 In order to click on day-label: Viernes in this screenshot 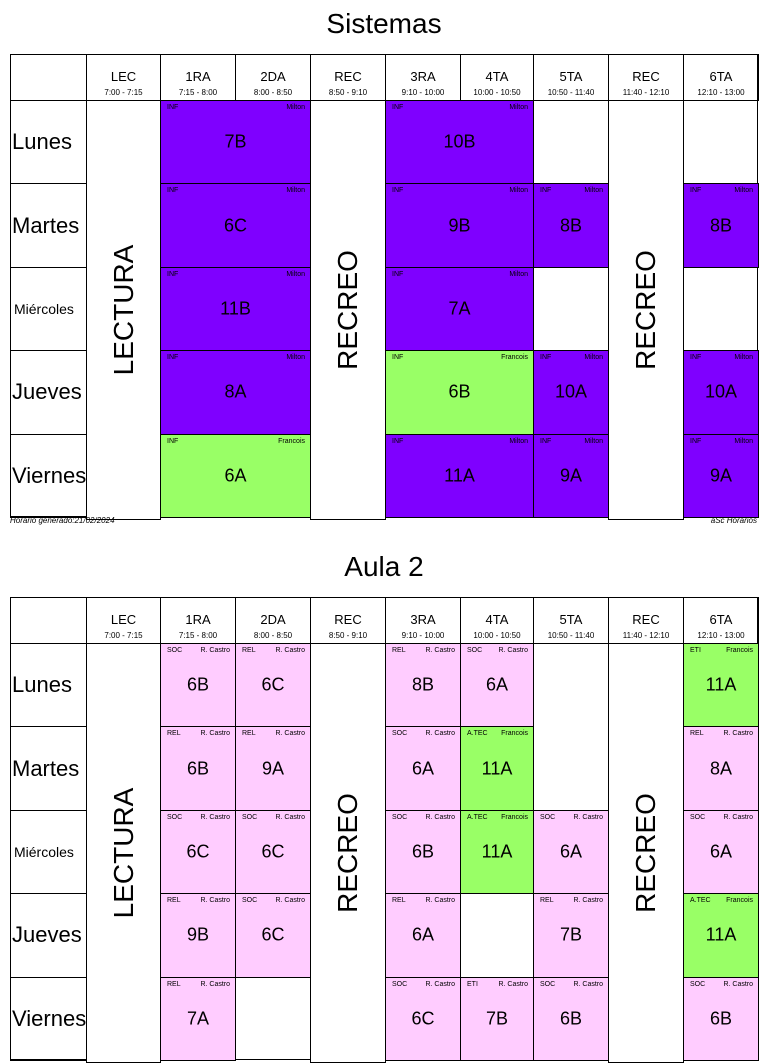, I will do `click(48, 1018)`.